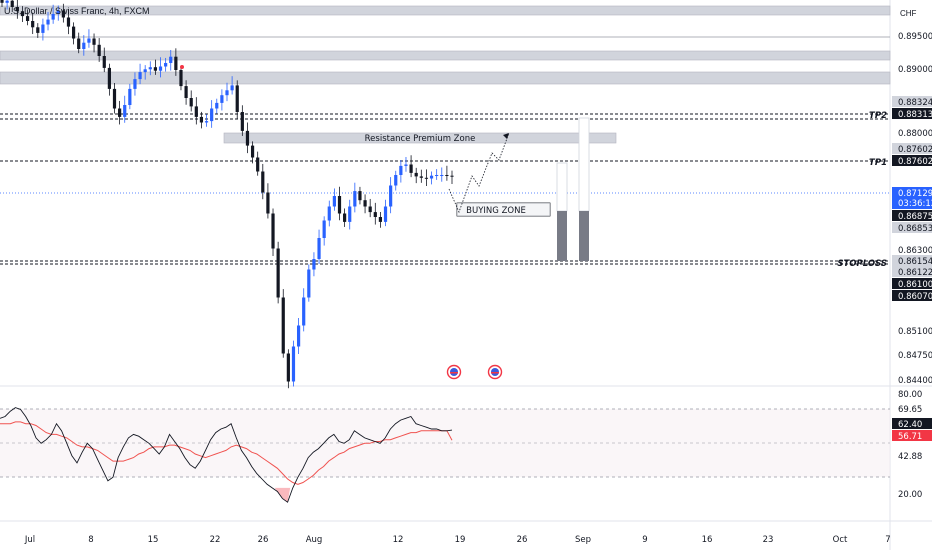 The image size is (932, 550). Describe the element at coordinates (398, 540) in the screenshot. I see `x-tick-label: 12` at that location.